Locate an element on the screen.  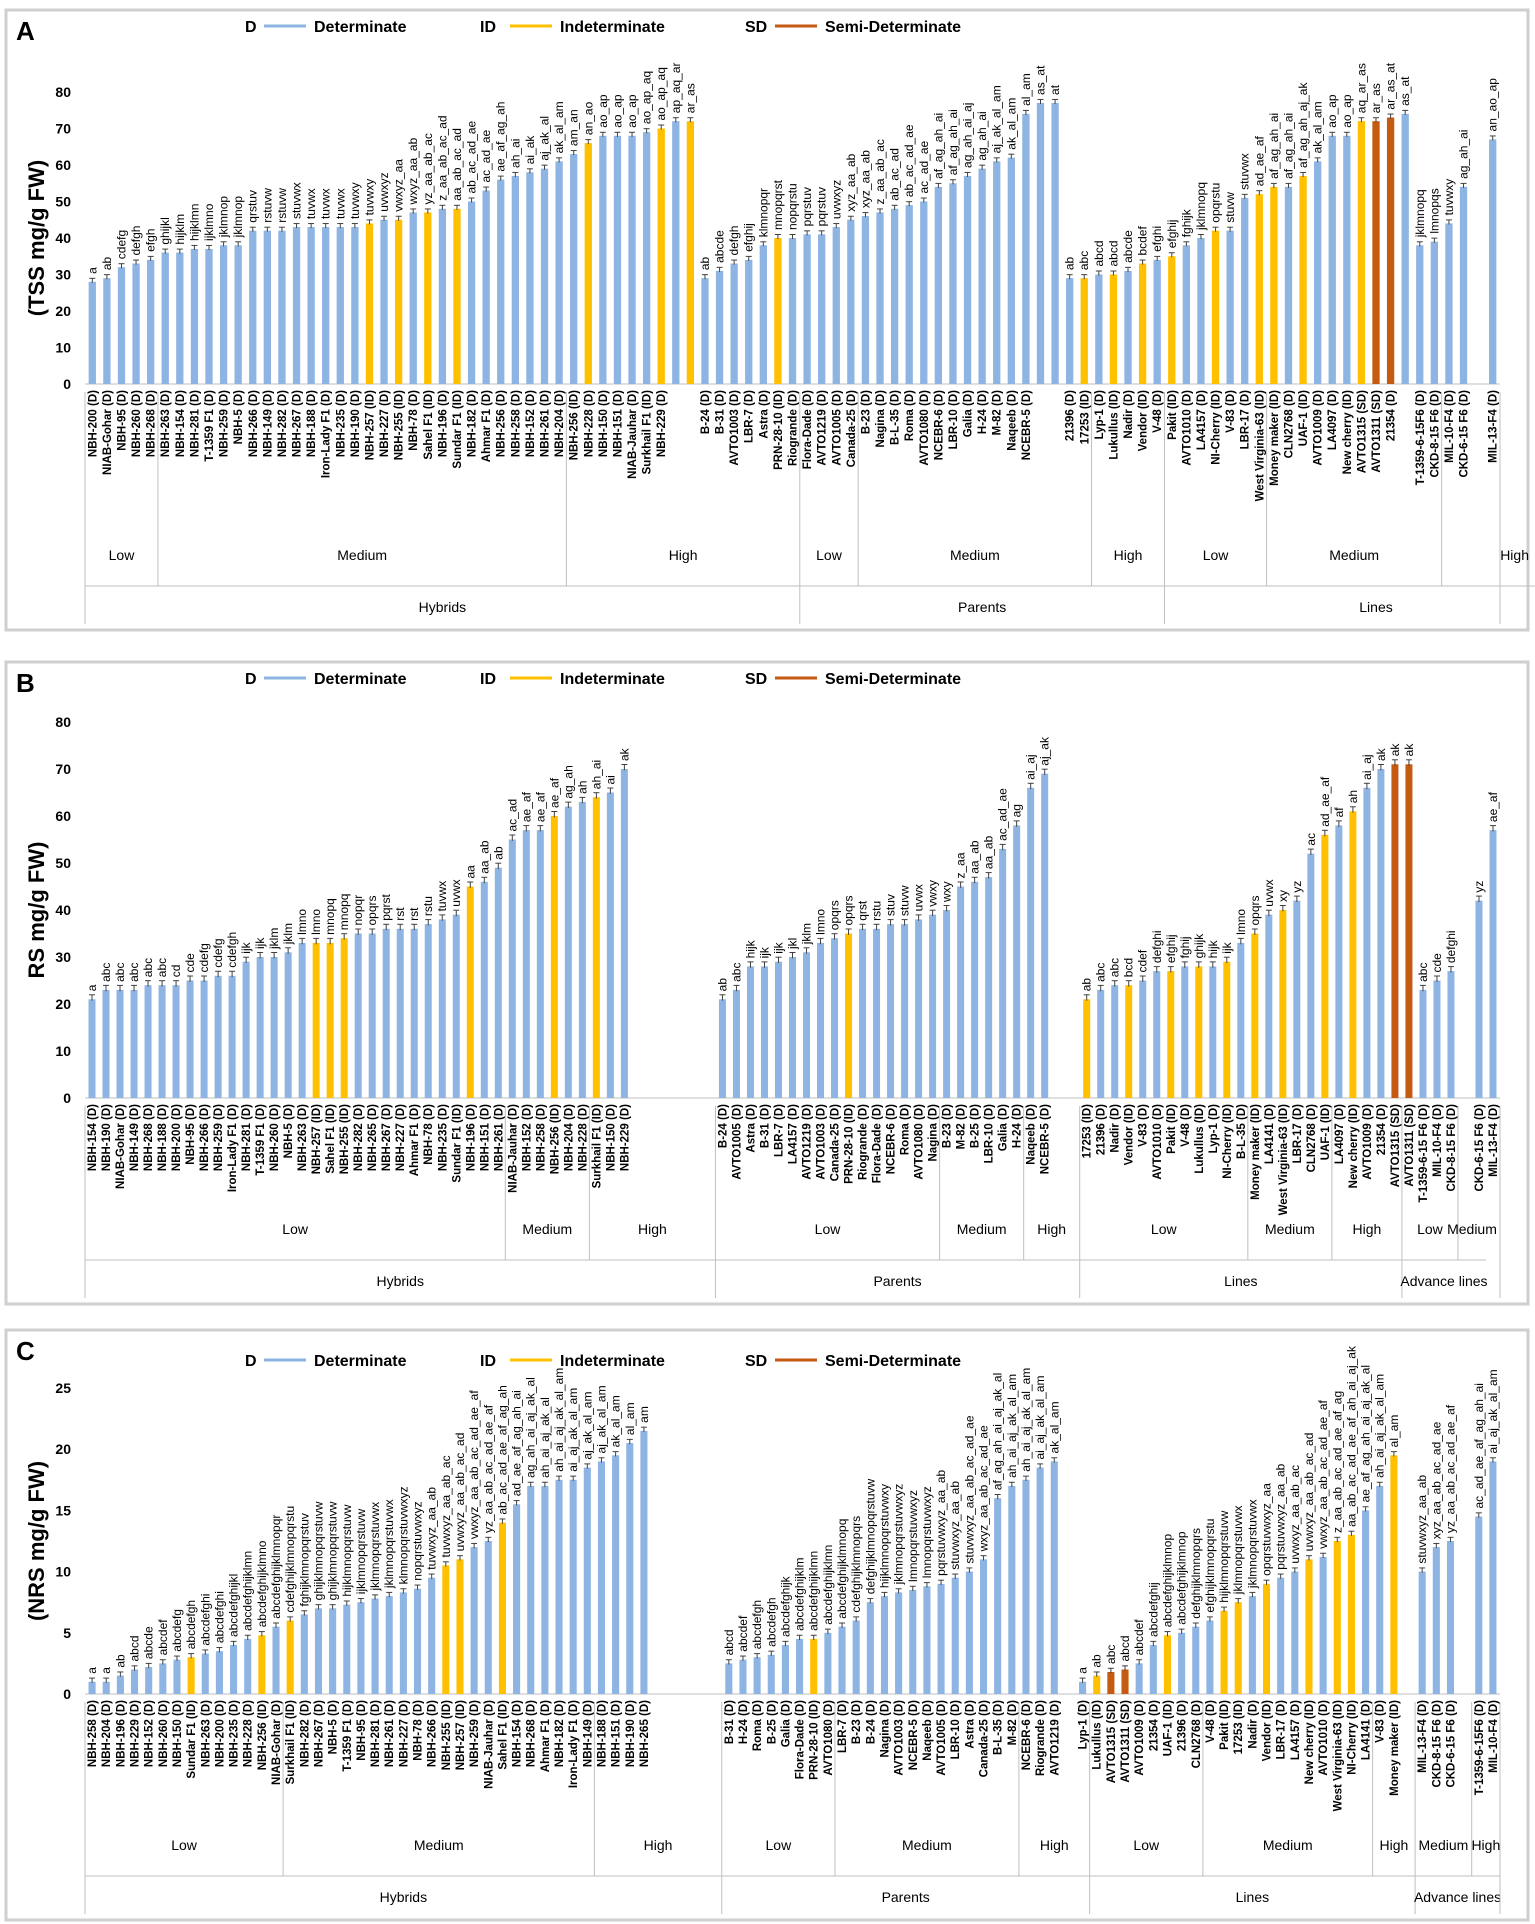
subgroup-label: Low is located at coordinates (1164, 1229).